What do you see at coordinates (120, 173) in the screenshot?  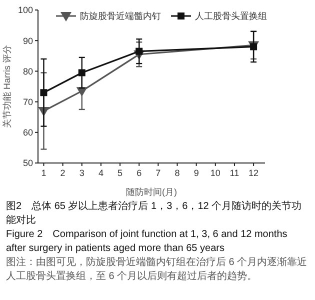 I see `x-tick-label: 5` at bounding box center [120, 173].